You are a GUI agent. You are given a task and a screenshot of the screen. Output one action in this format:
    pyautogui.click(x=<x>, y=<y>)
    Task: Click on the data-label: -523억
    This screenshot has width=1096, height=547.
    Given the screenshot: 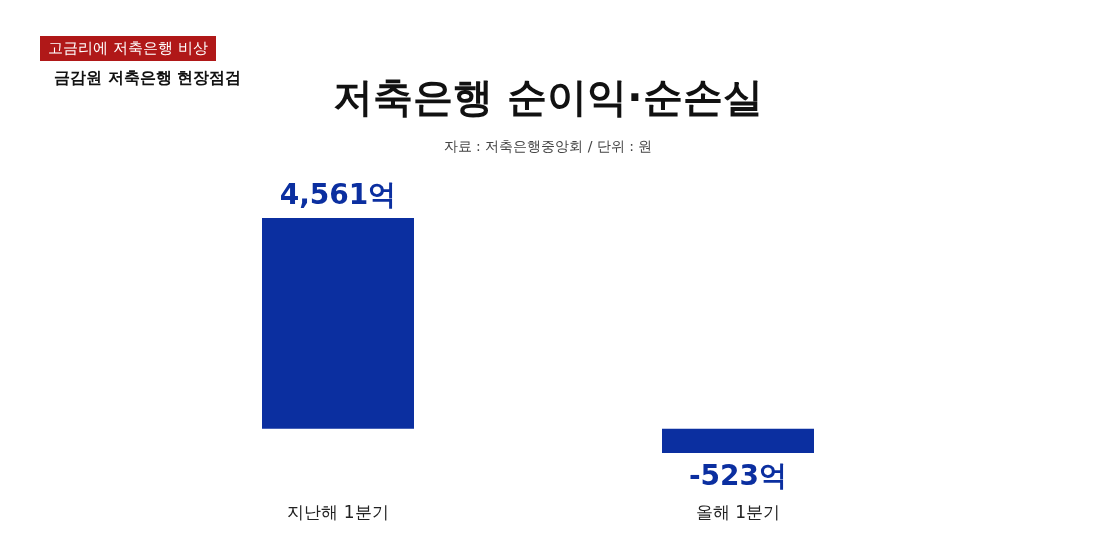 What is the action you would take?
    pyautogui.click(x=738, y=475)
    